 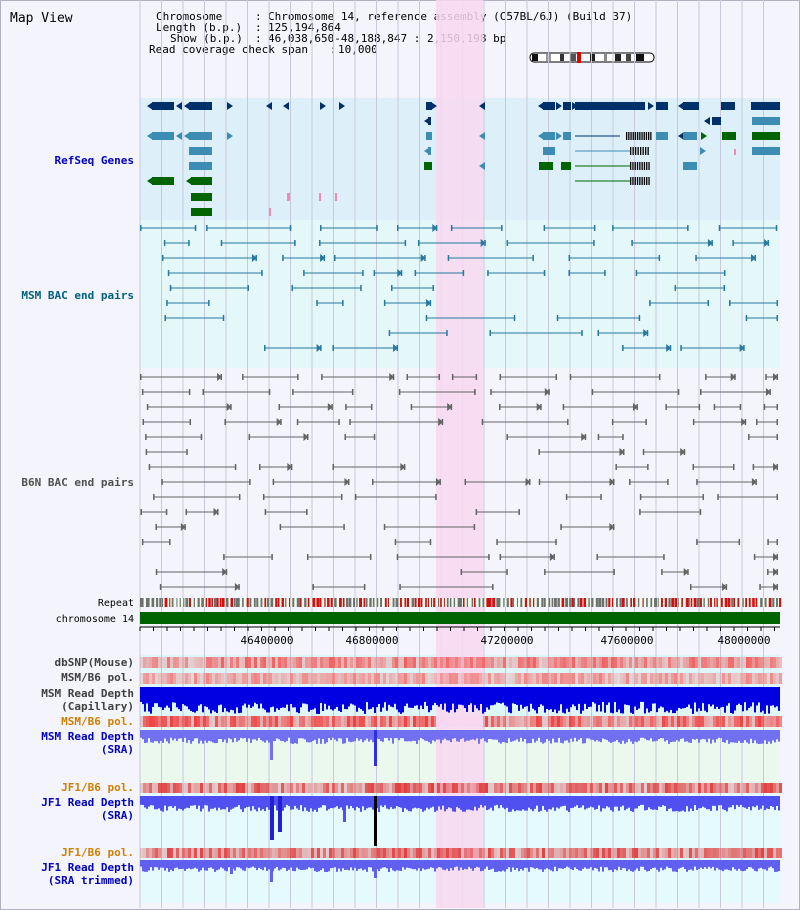 What do you see at coordinates (94, 662) in the screenshot?
I see `dbsnp-label: dbSNP(Mouse)` at bounding box center [94, 662].